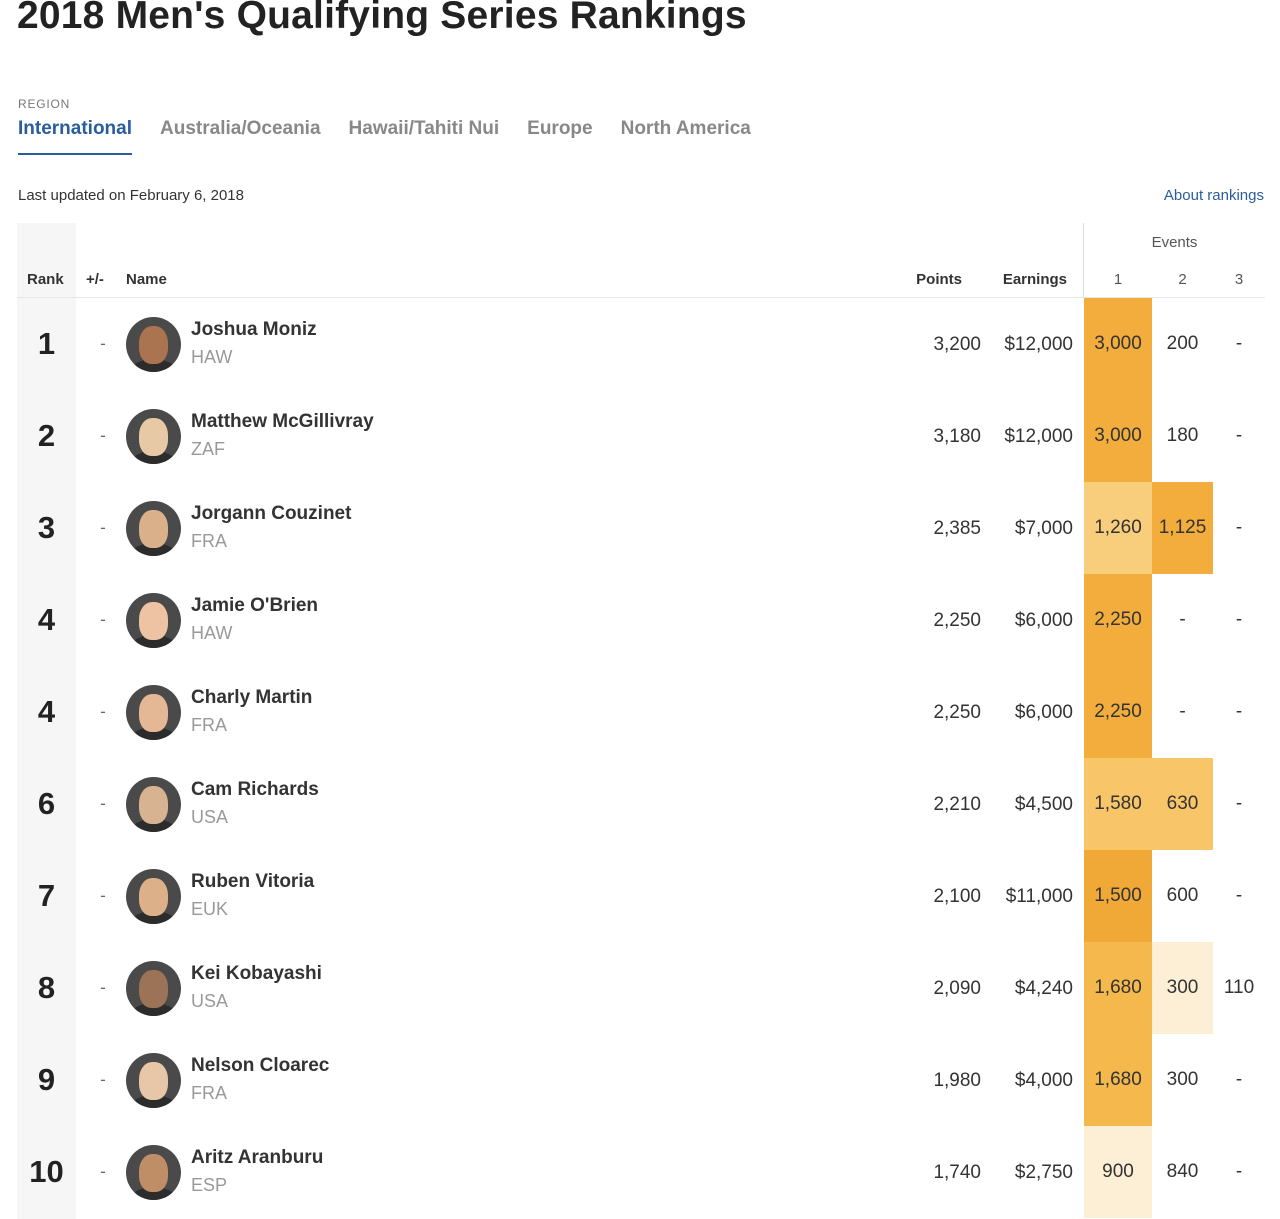  What do you see at coordinates (46, 987) in the screenshot?
I see `rank-number: 8` at bounding box center [46, 987].